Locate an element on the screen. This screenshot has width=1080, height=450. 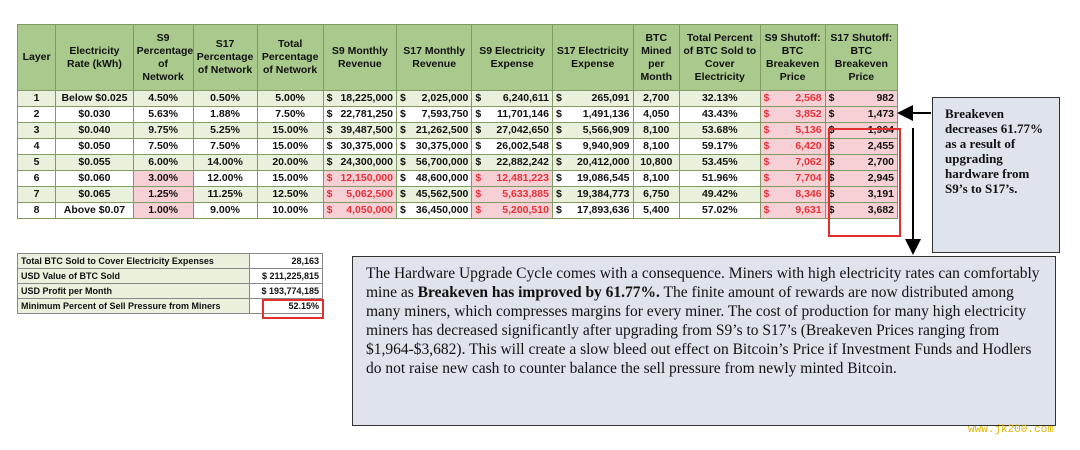
currency-wrap: $7,593,750 is located at coordinates (434, 114).